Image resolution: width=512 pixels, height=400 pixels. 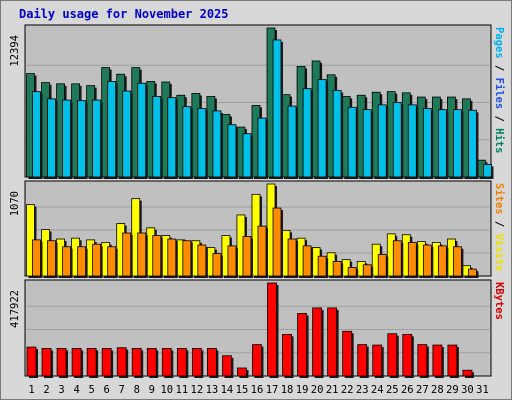 I want to click on x-tick-label-24: 24, so click(x=377, y=390).